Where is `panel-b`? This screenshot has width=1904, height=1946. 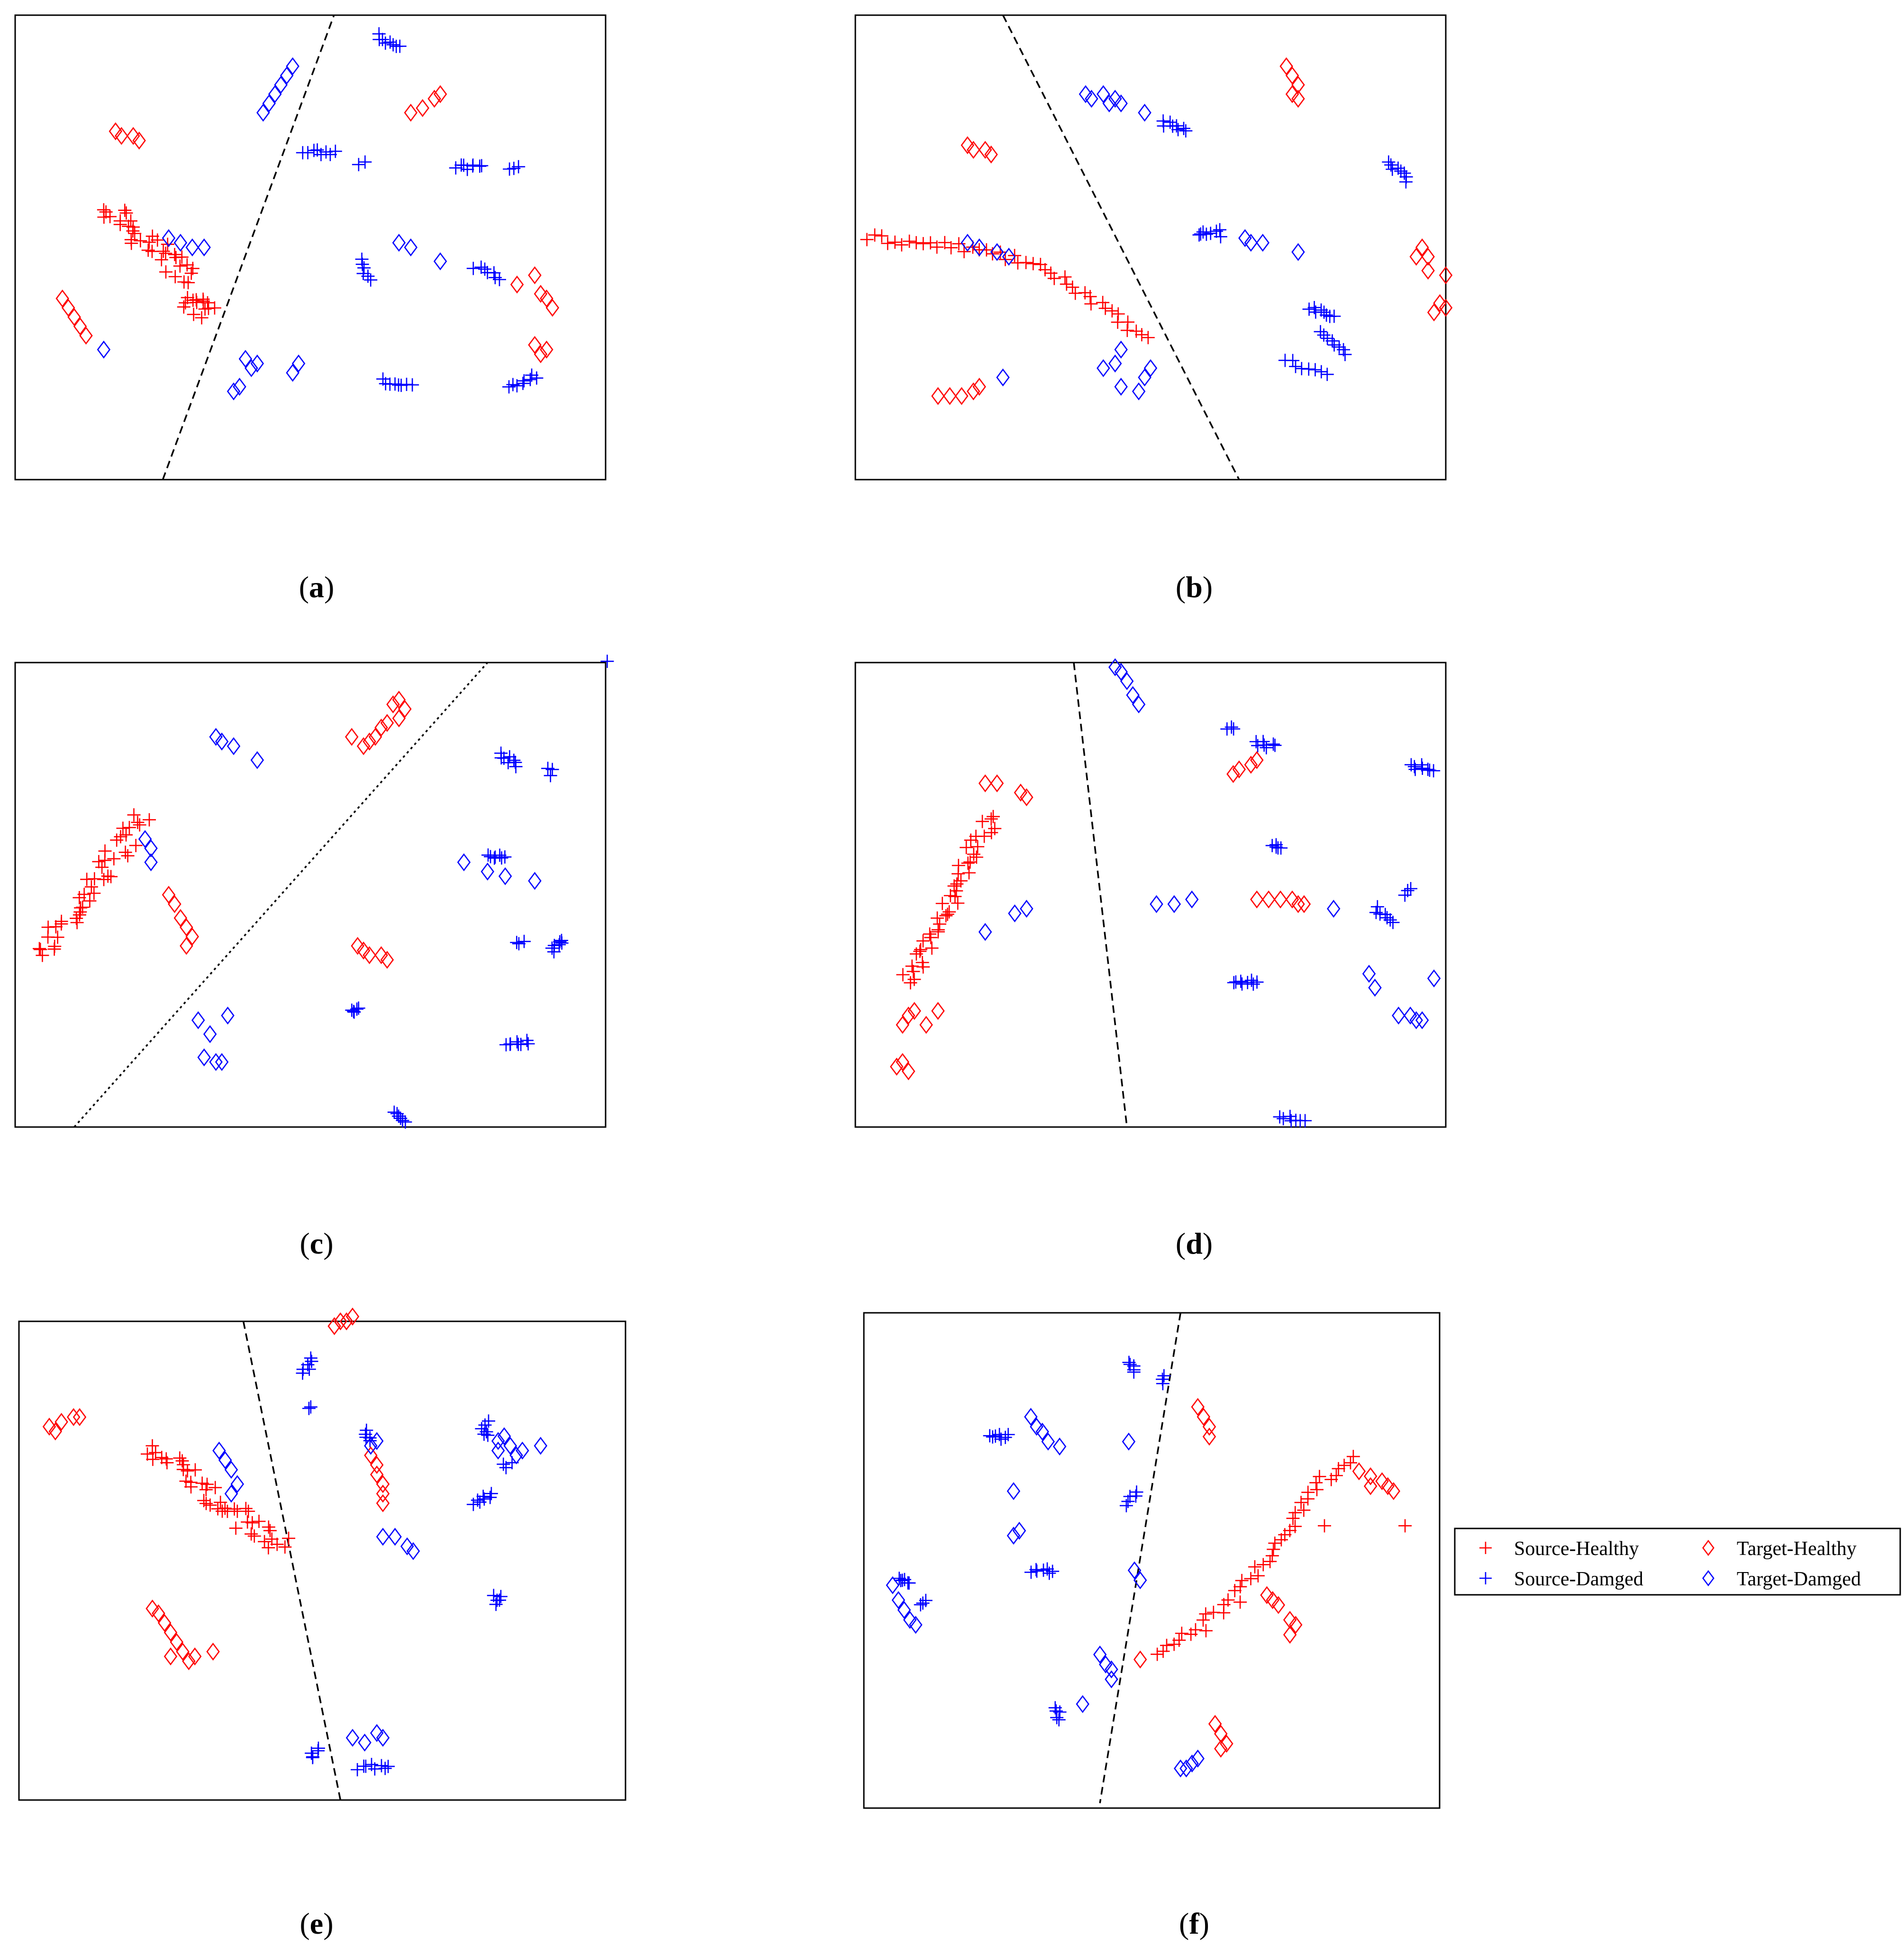
panel-b is located at coordinates (1153, 248).